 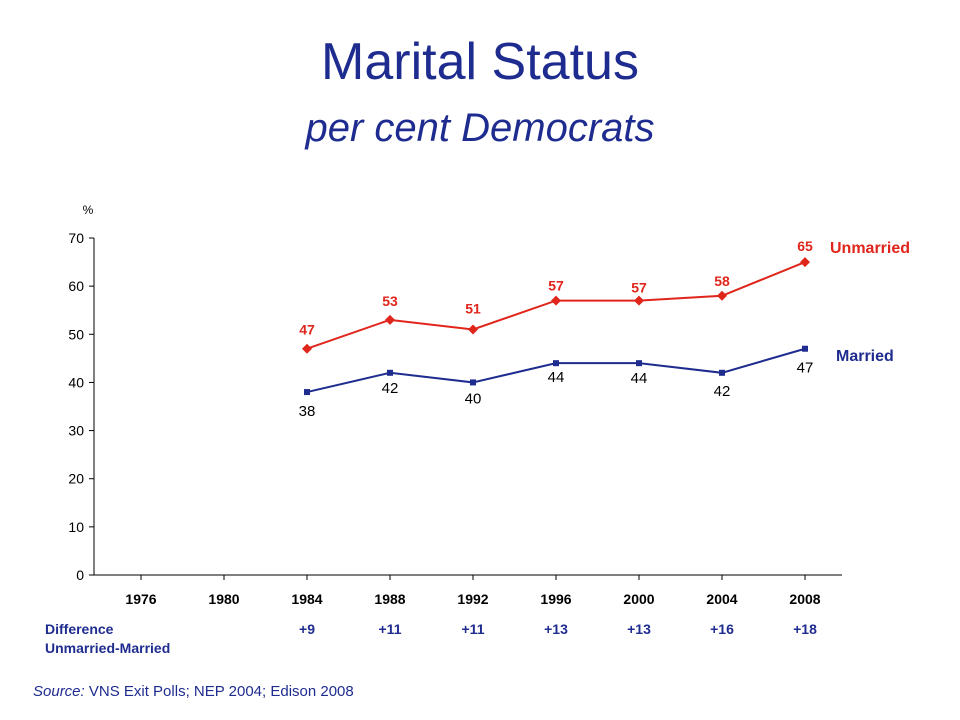 I want to click on x-tick-label: 1996, so click(x=555, y=599).